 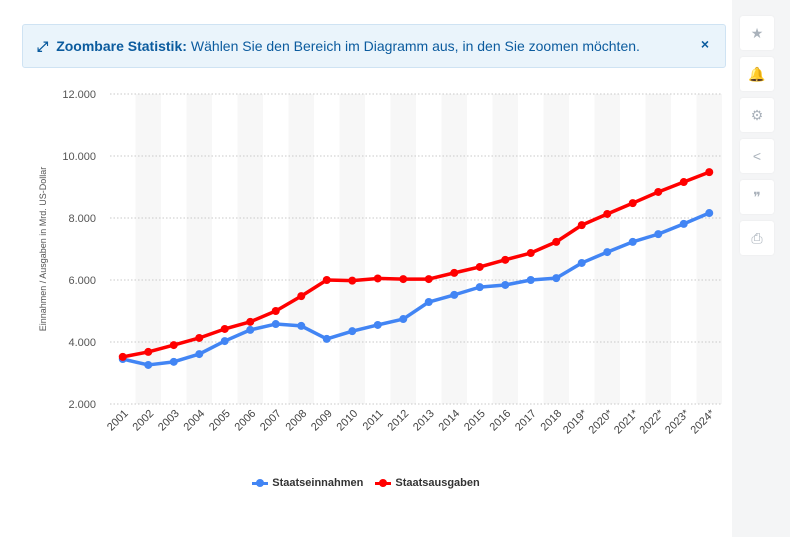 What do you see at coordinates (373, 420) in the screenshot?
I see `x-tick-label: 2011` at bounding box center [373, 420].